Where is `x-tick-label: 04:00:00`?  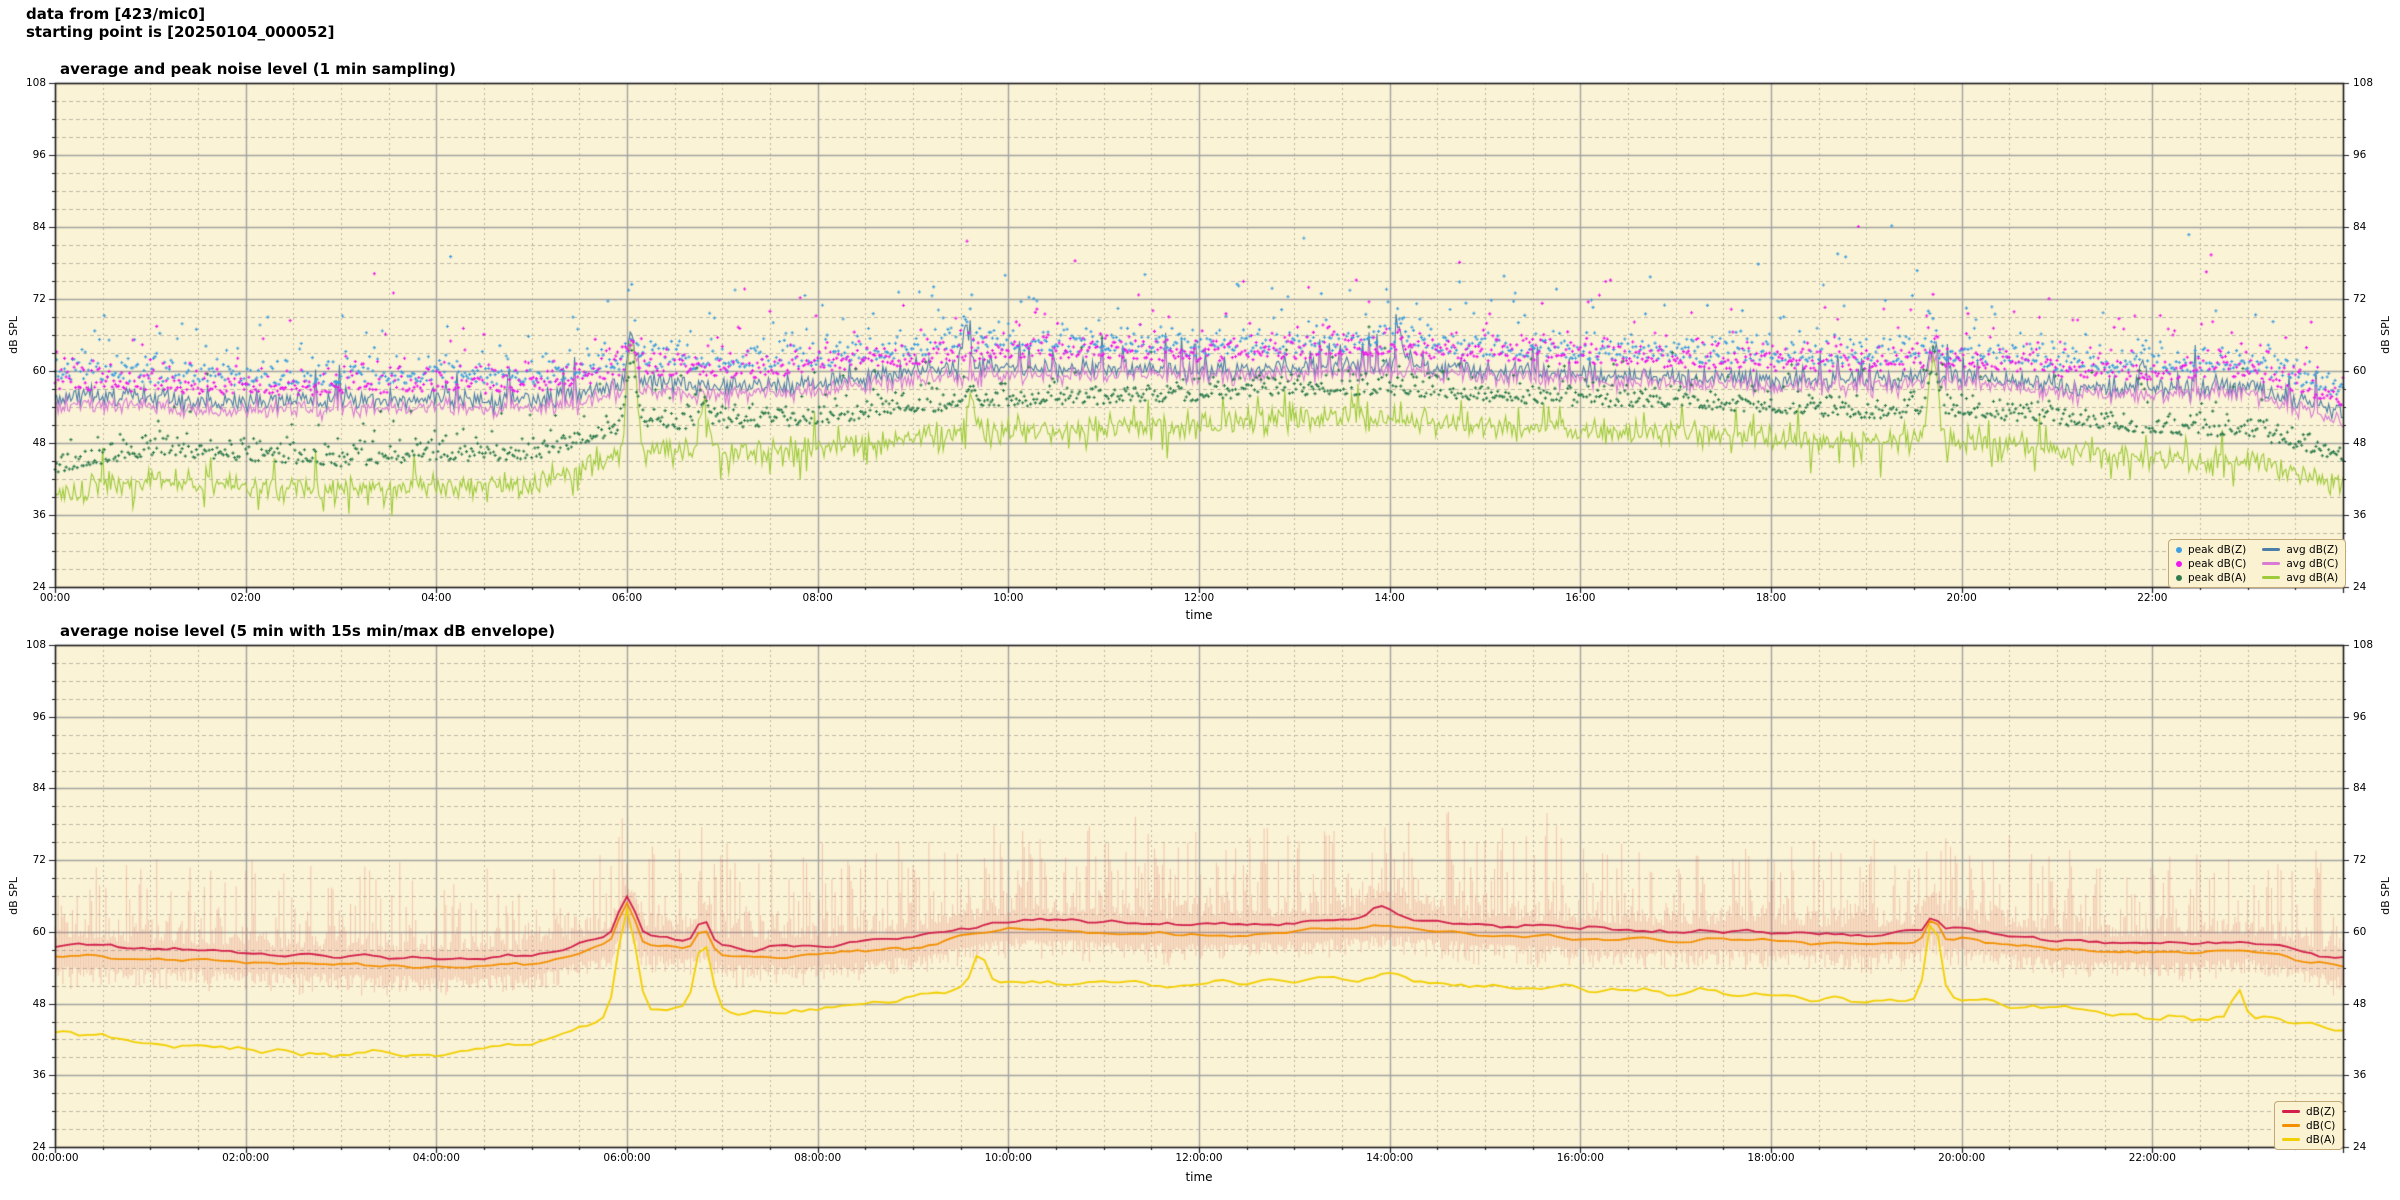 x-tick-label: 04:00:00 is located at coordinates (436, 1158).